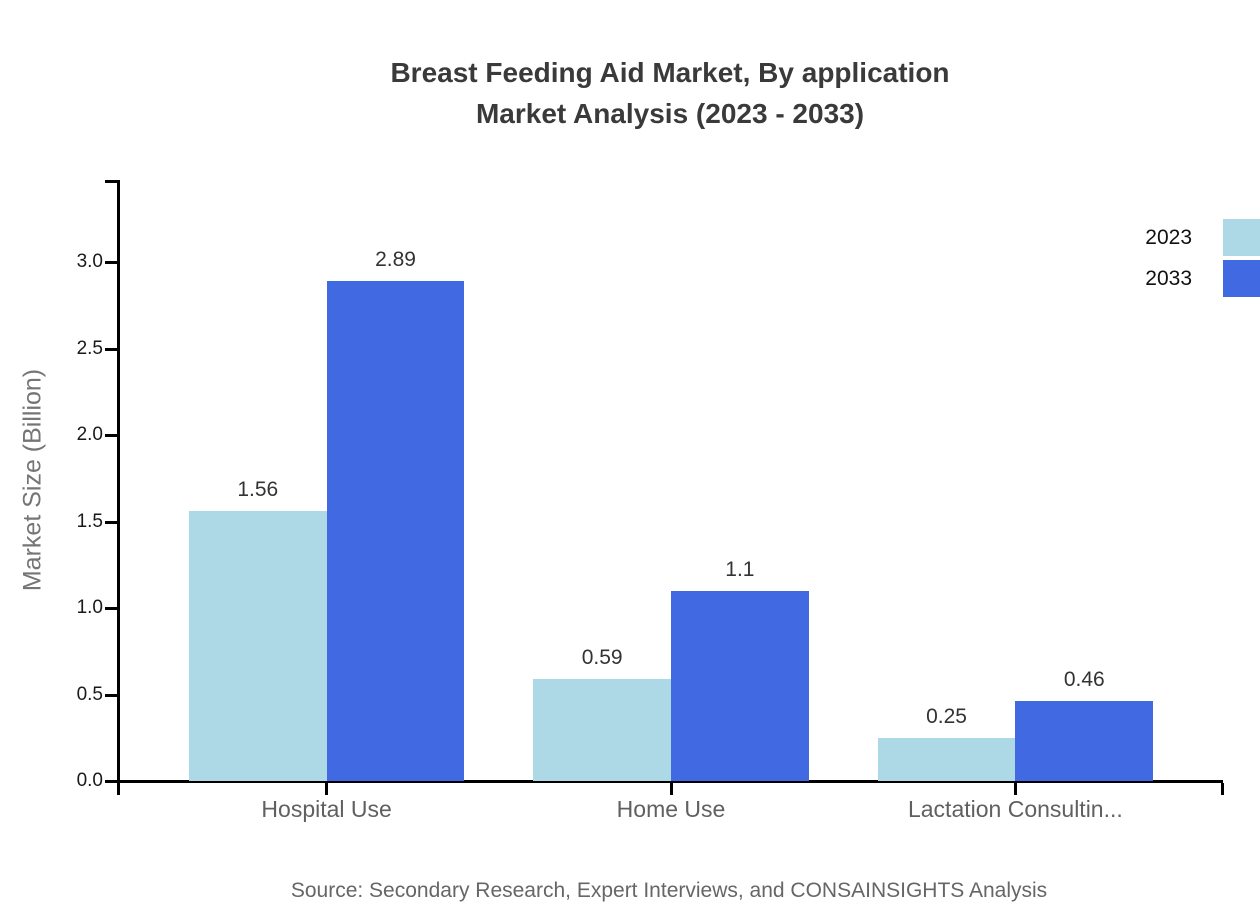  What do you see at coordinates (670, 113) in the screenshot?
I see `chart-title-line2: Market Analysis (2023 - 2033)` at bounding box center [670, 113].